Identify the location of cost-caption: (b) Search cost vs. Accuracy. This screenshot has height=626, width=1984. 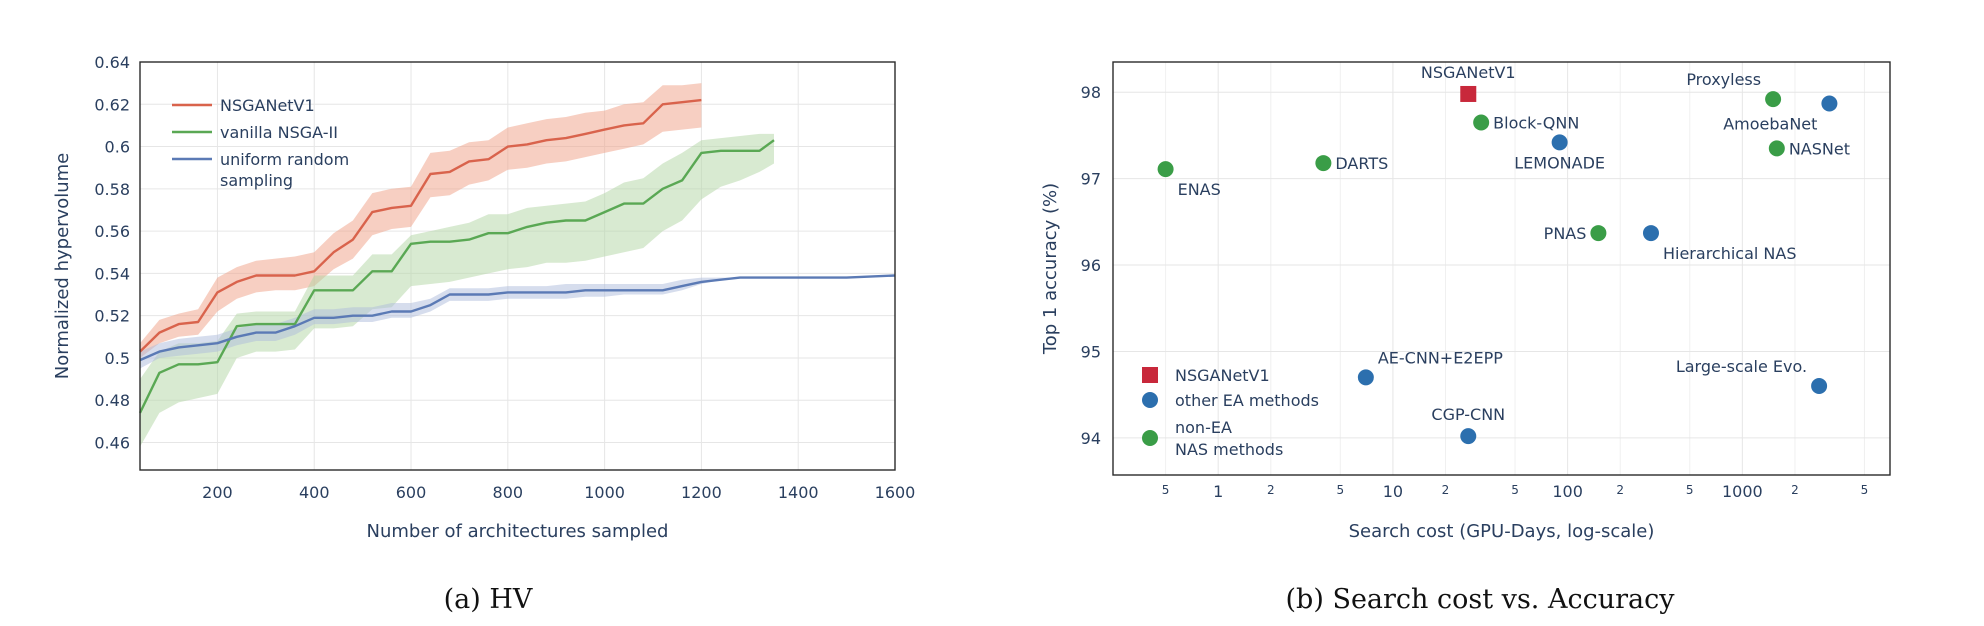
(1481, 599).